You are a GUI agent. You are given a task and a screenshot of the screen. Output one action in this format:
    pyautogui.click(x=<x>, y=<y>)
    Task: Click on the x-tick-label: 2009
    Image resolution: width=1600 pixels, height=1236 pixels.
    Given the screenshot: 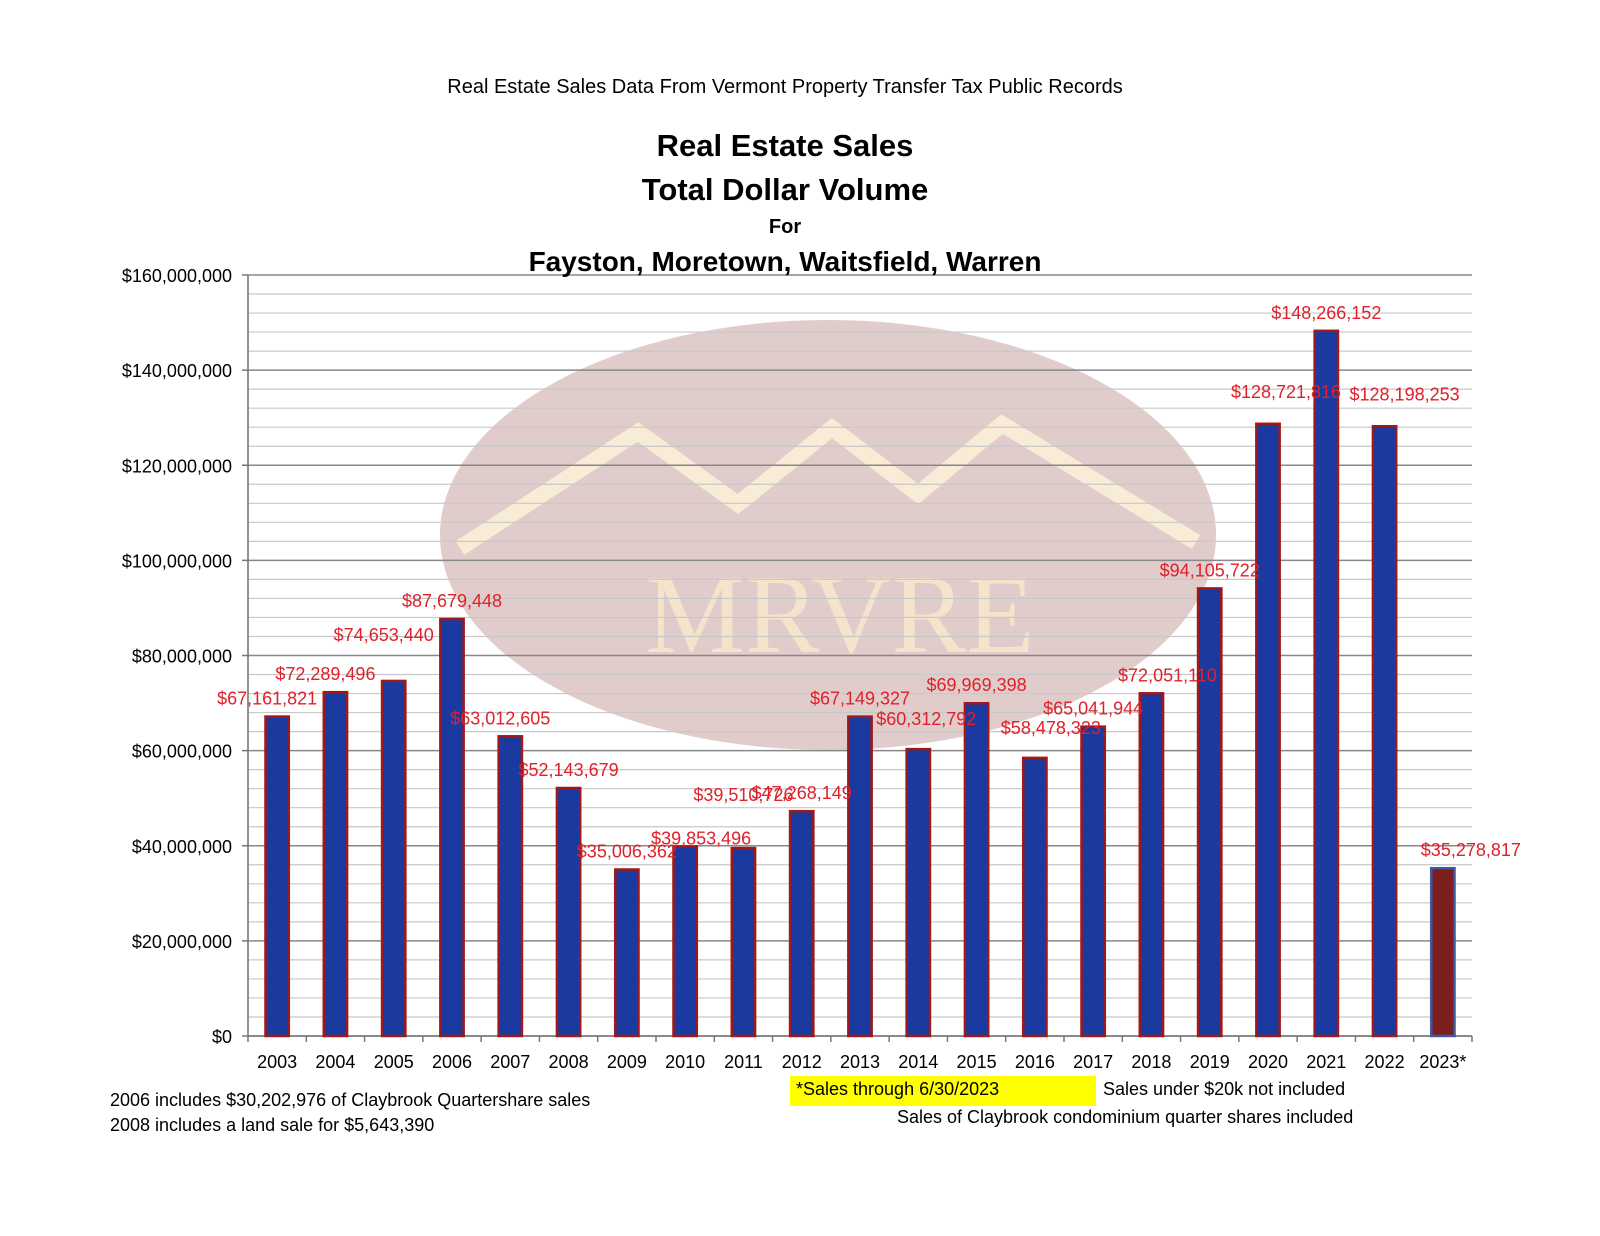 What is the action you would take?
    pyautogui.click(x=627, y=1062)
    